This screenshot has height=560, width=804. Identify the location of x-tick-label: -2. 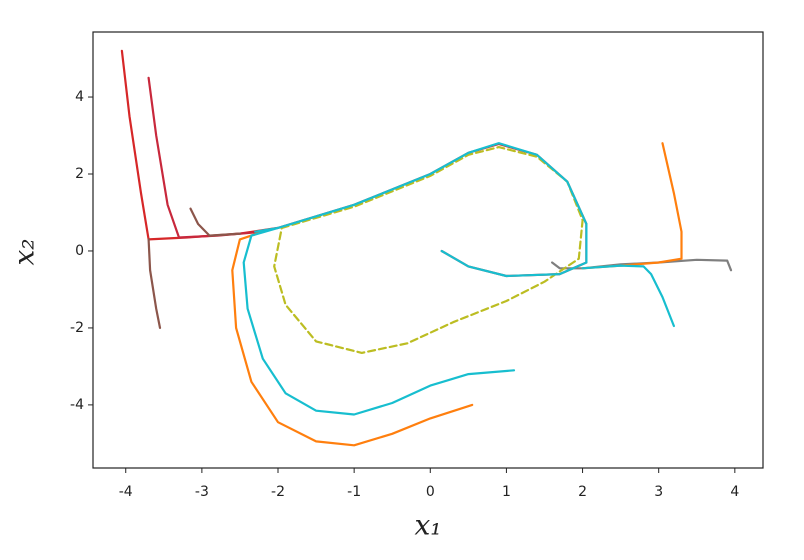
(278, 492).